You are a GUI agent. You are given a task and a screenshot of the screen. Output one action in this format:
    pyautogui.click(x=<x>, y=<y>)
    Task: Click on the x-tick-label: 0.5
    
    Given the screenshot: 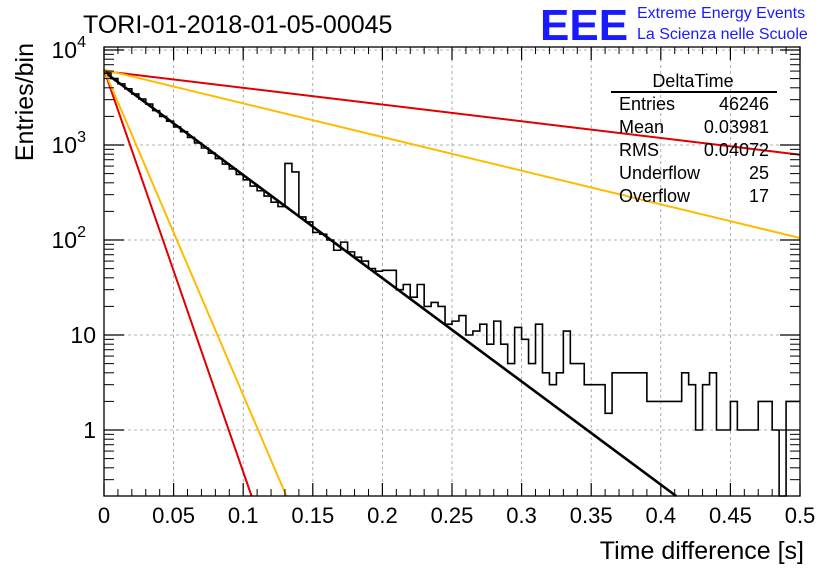 What is the action you would take?
    pyautogui.click(x=800, y=515)
    